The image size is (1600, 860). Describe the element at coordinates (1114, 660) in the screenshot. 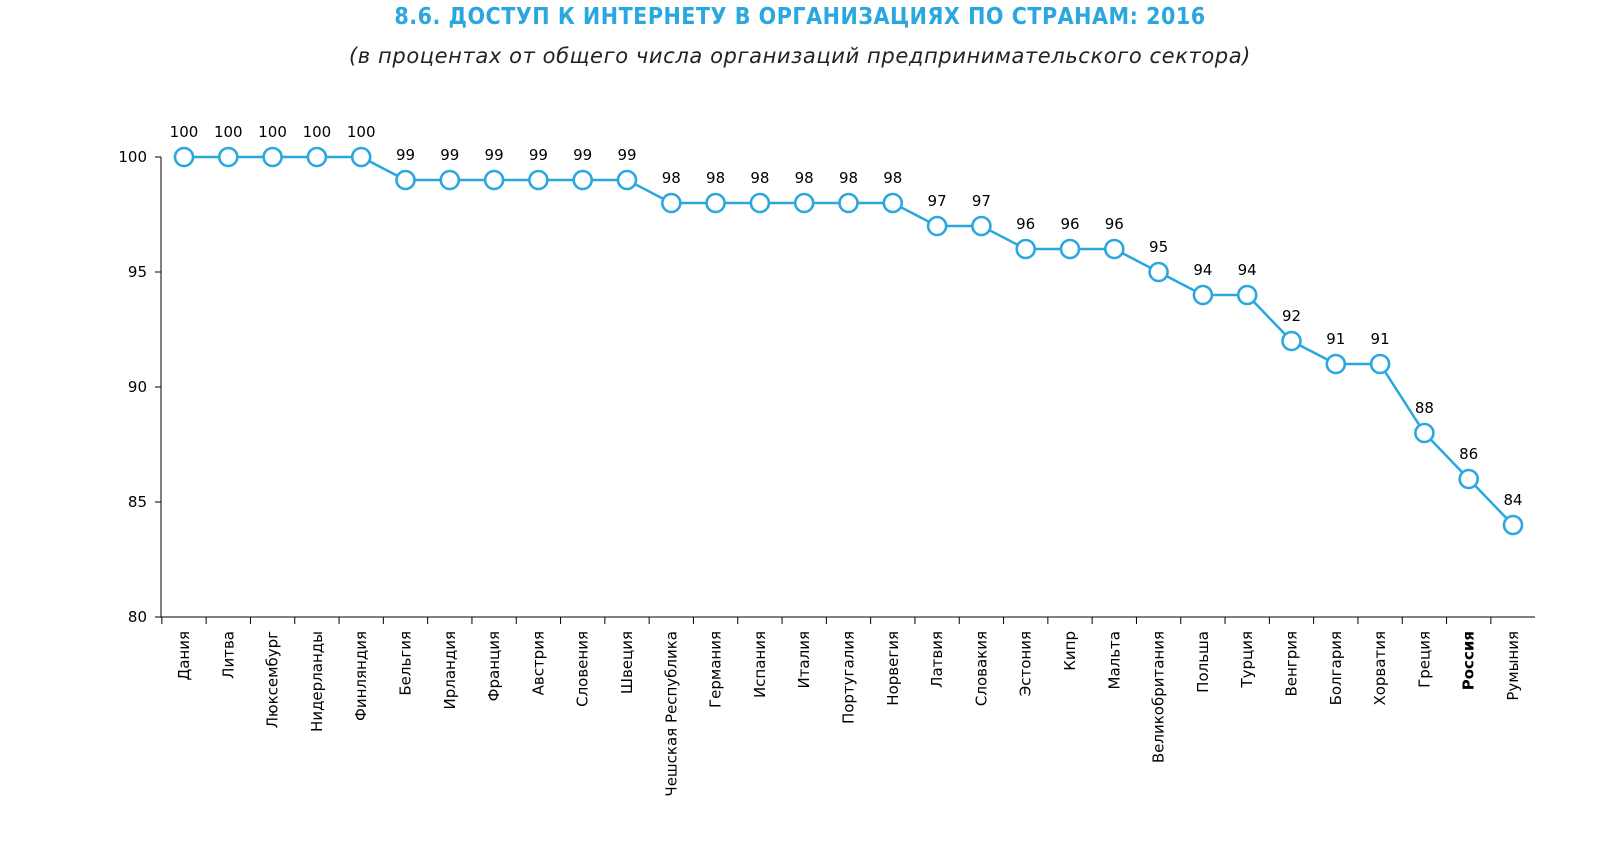

I see `x-category-label: Мальта` at that location.